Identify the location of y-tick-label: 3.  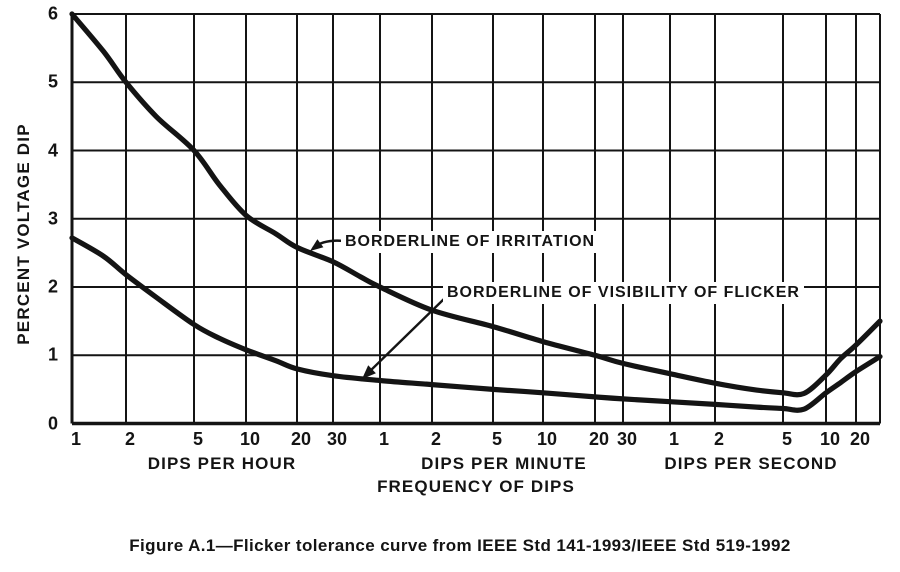
(52, 218).